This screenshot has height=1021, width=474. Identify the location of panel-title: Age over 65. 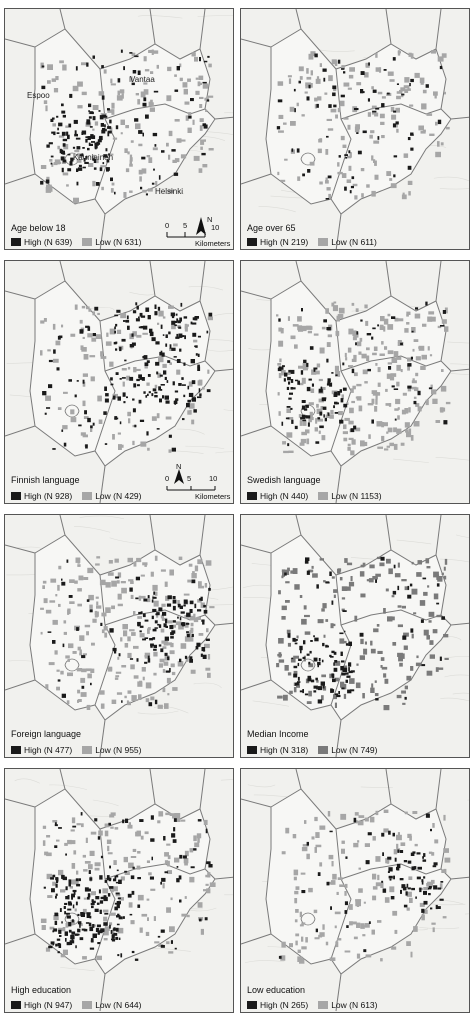
(271, 228).